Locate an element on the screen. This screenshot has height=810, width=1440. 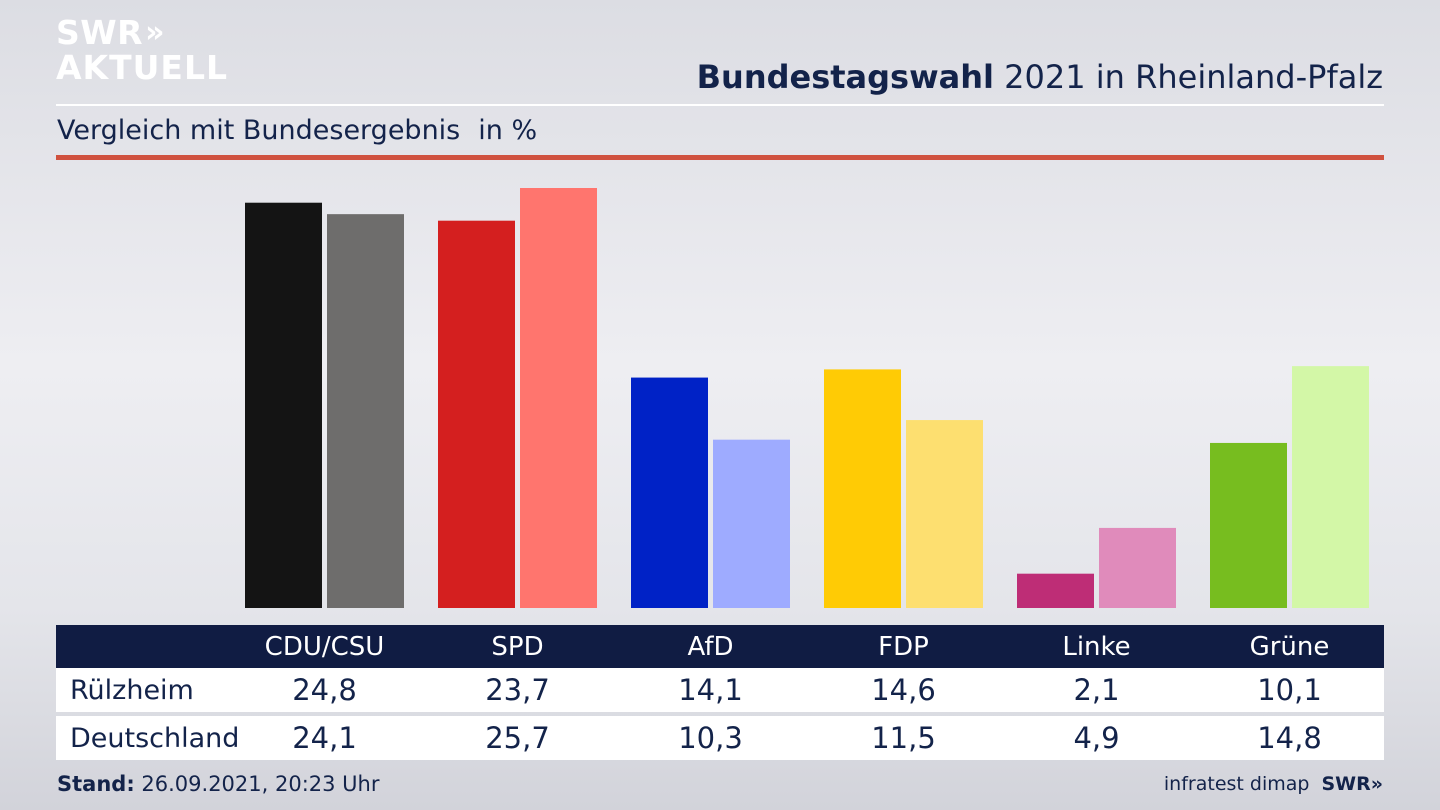
logo-aktuell-text: AKTUELL is located at coordinates (142, 67).